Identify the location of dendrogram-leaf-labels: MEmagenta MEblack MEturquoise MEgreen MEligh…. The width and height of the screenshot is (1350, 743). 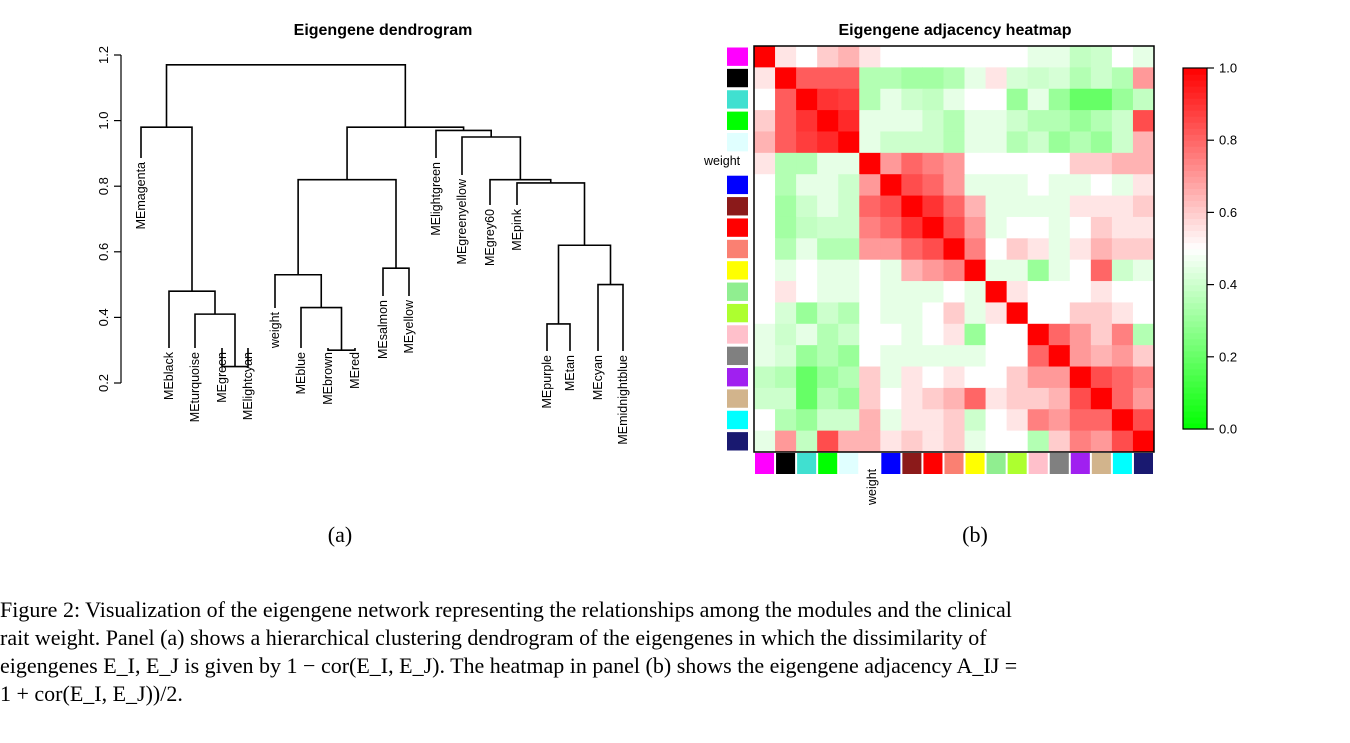
(382, 303).